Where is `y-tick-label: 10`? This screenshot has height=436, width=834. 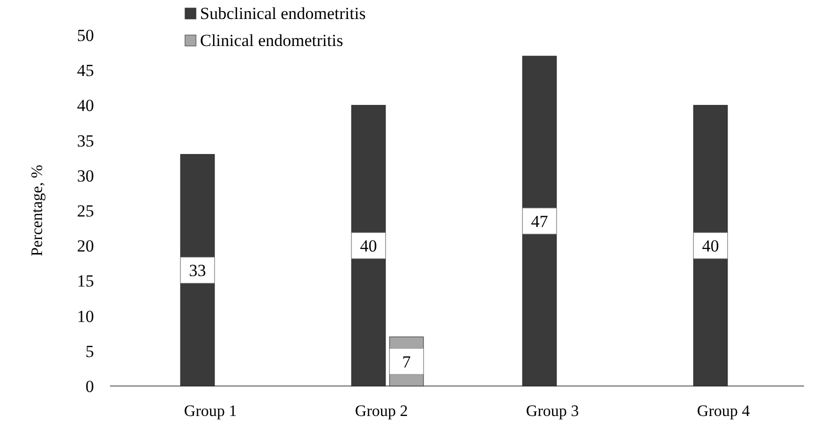
y-tick-label: 10 is located at coordinates (85, 316).